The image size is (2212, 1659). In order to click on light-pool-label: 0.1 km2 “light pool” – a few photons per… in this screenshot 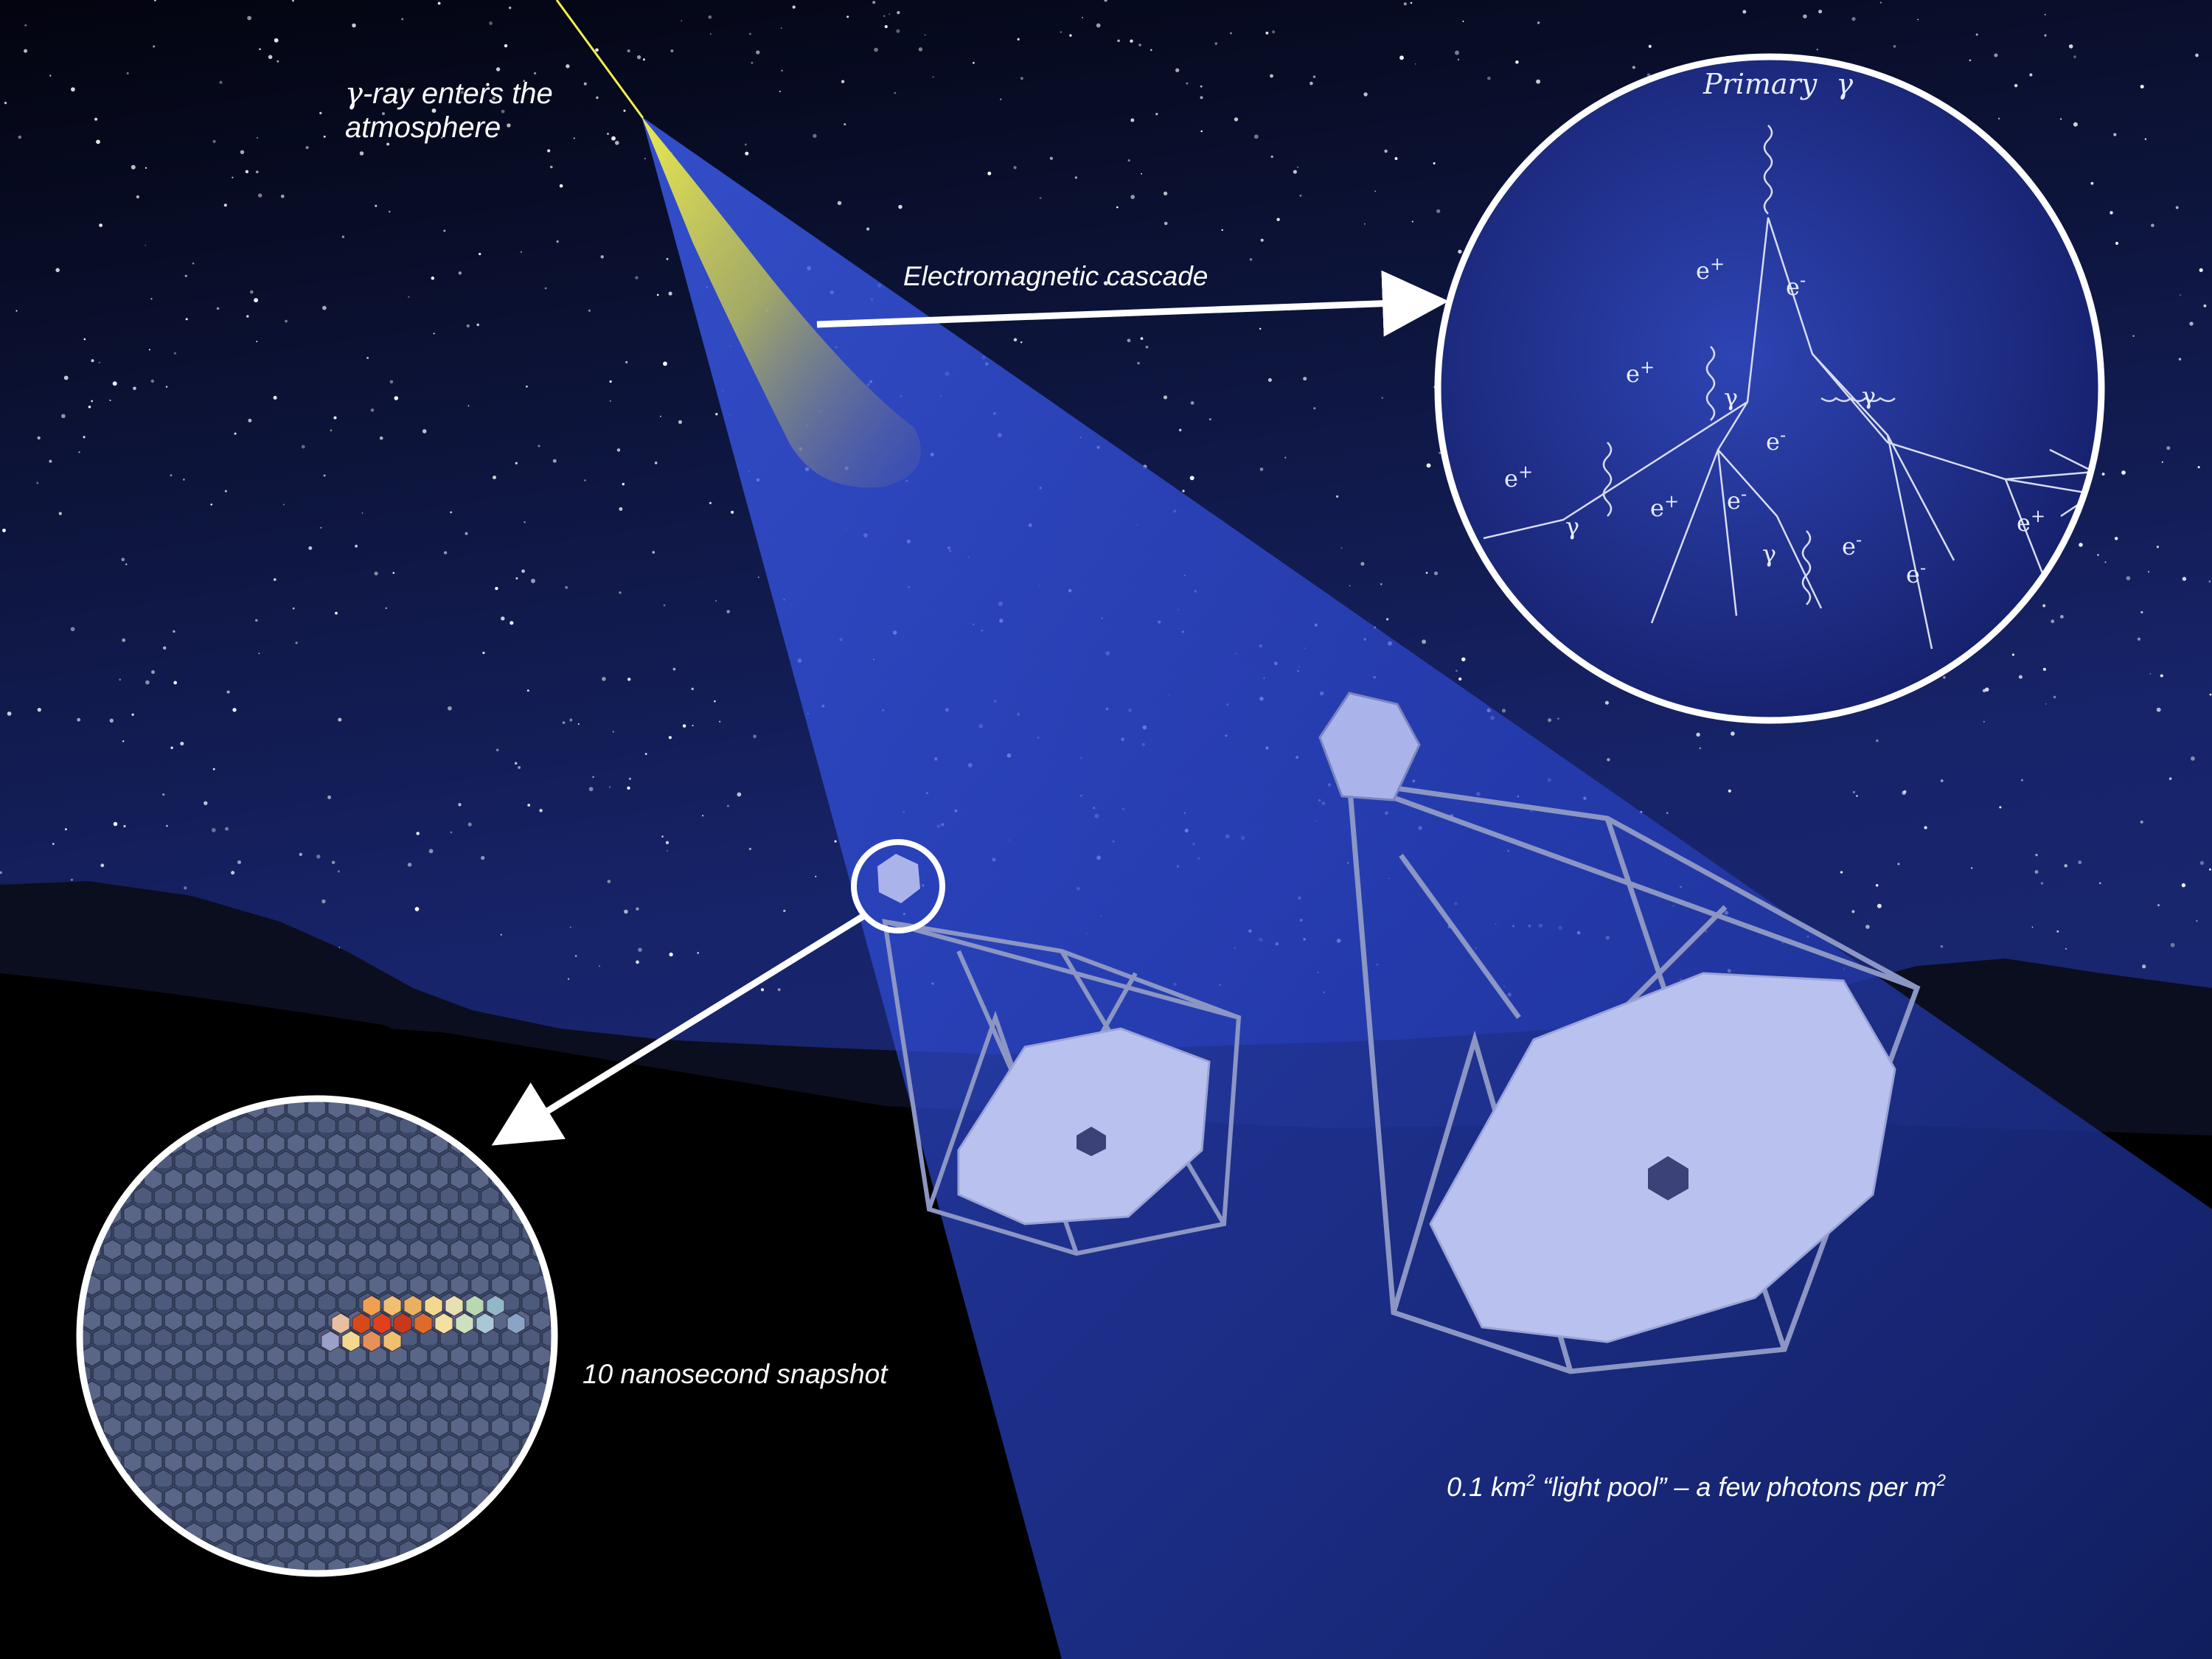, I will do `click(1696, 1486)`.